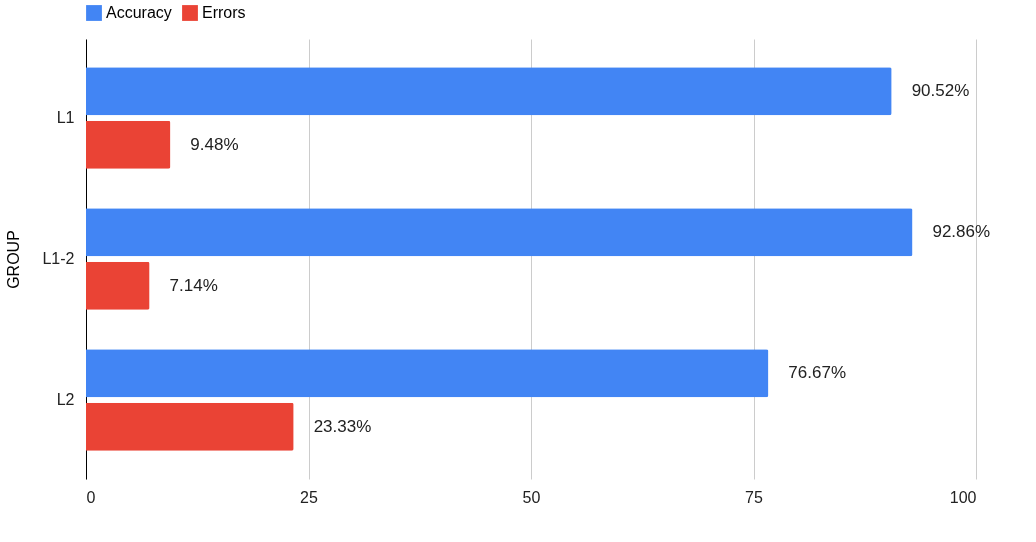  What do you see at coordinates (342, 426) in the screenshot?
I see `data-label: 23.33%` at bounding box center [342, 426].